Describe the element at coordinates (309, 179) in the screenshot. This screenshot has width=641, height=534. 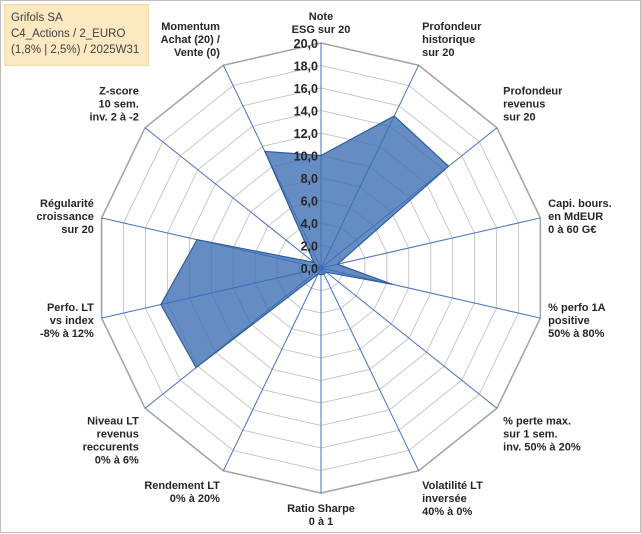
I see `tick-label: 8,0` at that location.